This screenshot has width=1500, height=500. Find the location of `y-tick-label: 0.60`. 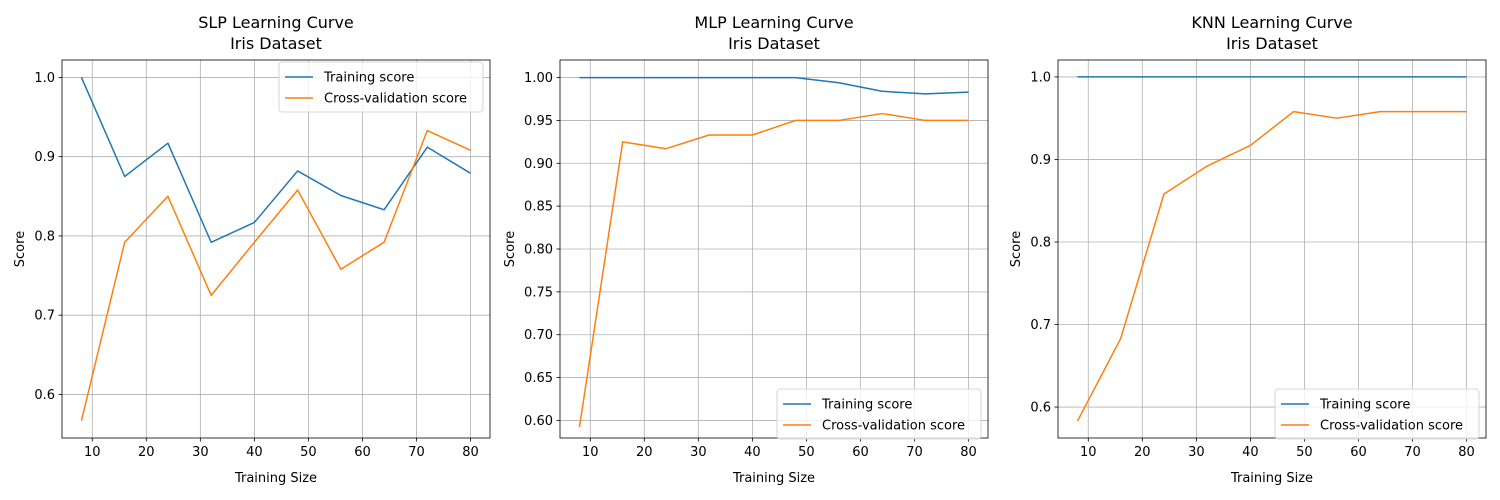

y-tick-label: 0.60 is located at coordinates (538, 421).